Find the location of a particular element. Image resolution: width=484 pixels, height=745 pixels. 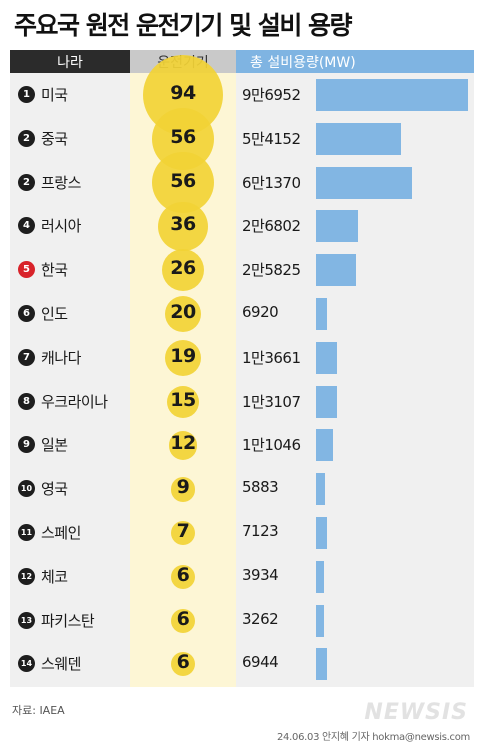

capacity-value: 6944 is located at coordinates (260, 662).